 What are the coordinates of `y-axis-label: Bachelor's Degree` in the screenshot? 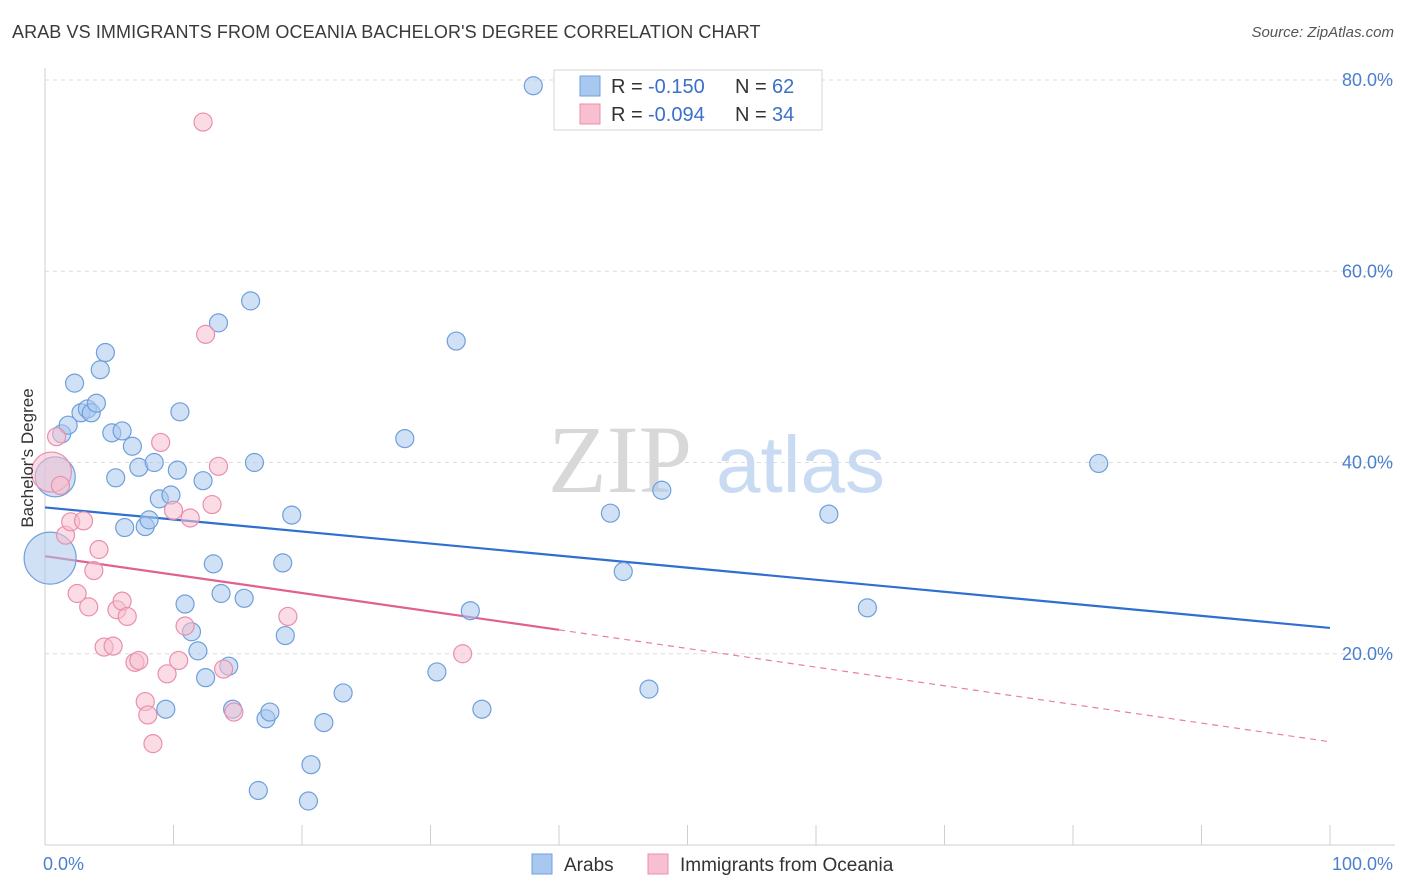 It's located at (27, 457).